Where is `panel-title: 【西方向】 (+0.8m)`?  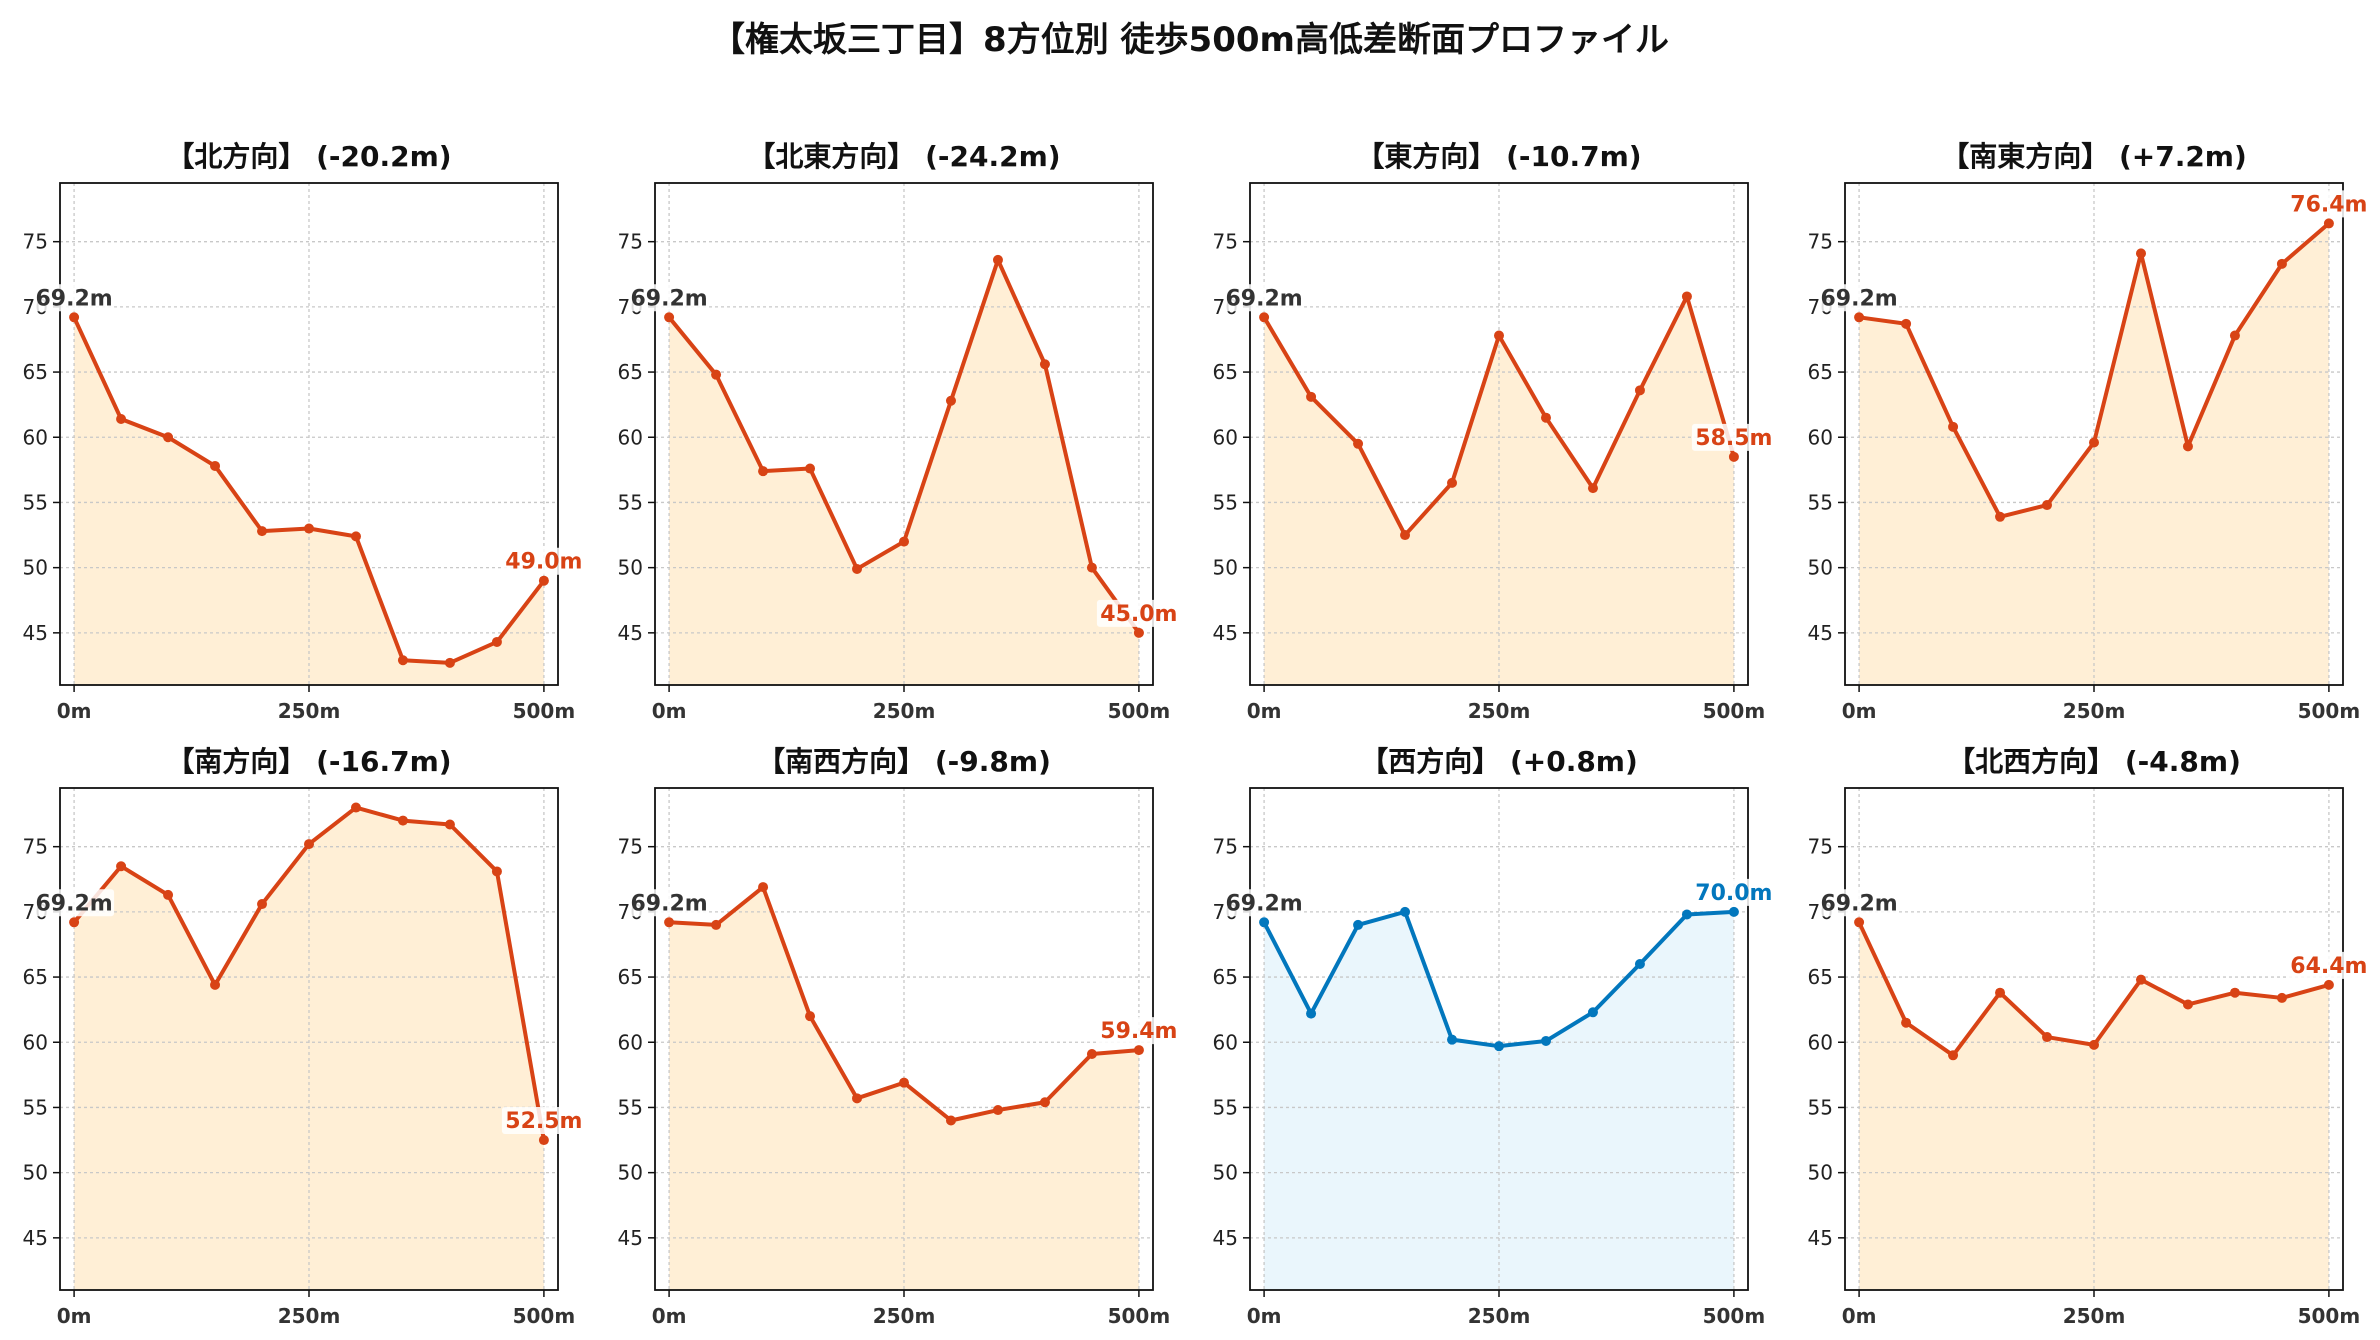
panel-title: 【西方向】 (+0.8m) is located at coordinates (1499, 761).